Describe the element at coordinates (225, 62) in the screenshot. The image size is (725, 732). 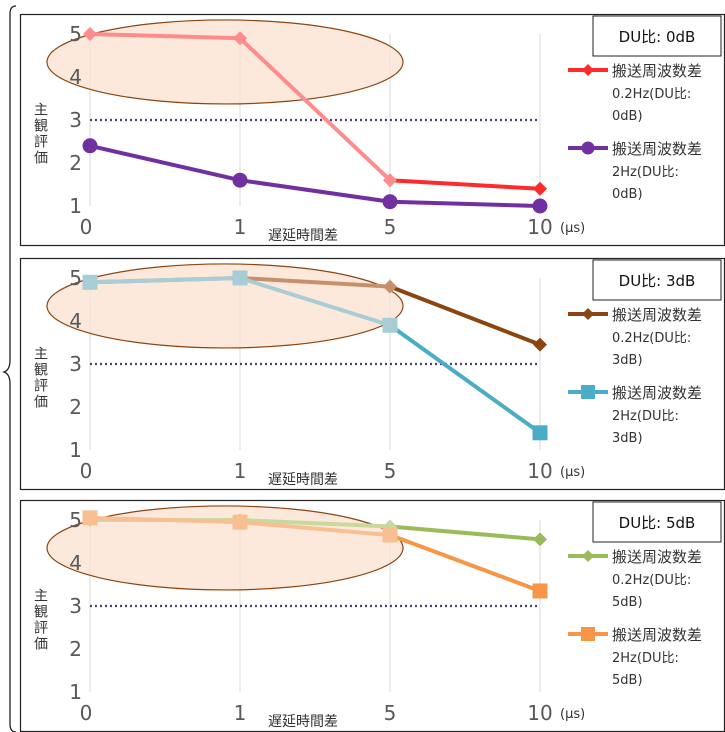
I see `highlight-ellipse` at that location.